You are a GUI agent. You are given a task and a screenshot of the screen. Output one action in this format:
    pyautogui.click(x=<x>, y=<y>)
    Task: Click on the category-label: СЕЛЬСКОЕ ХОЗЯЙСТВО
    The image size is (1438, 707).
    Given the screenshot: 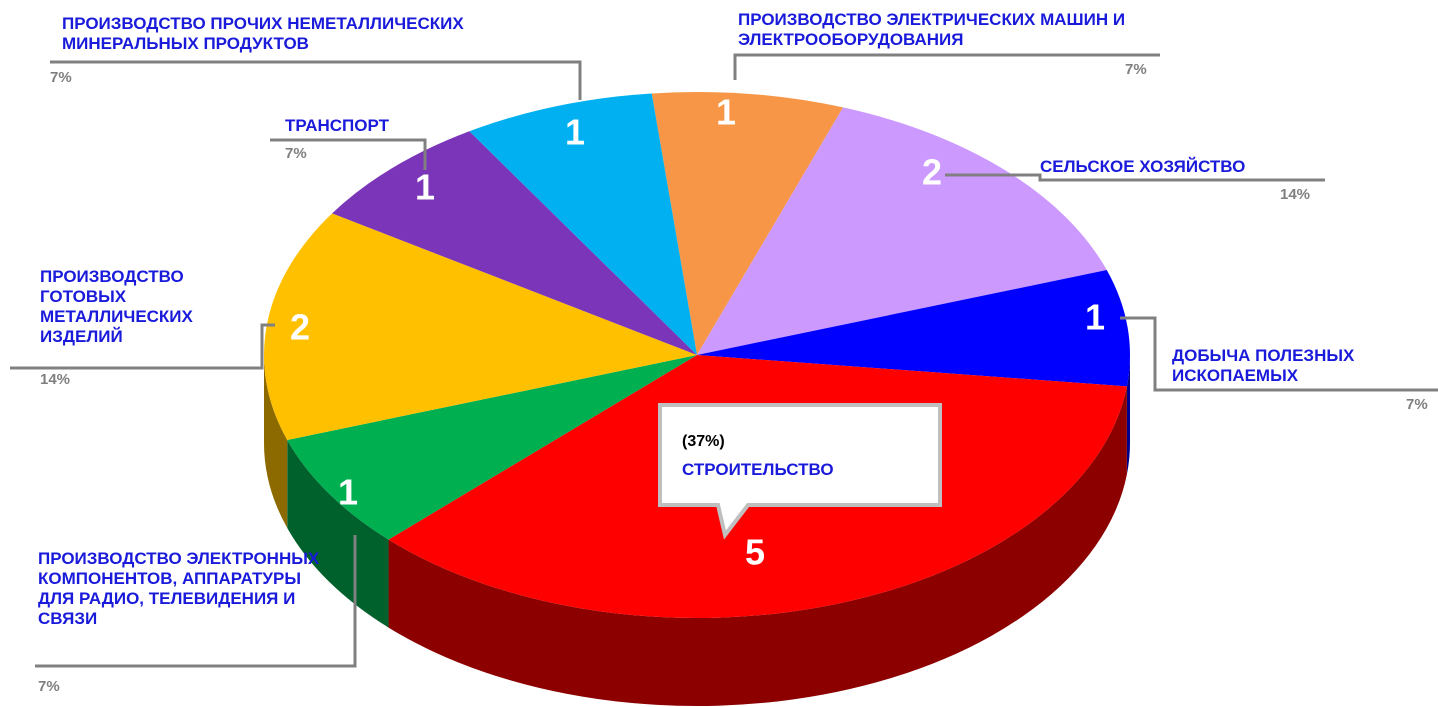 What is the action you would take?
    pyautogui.click(x=1143, y=166)
    